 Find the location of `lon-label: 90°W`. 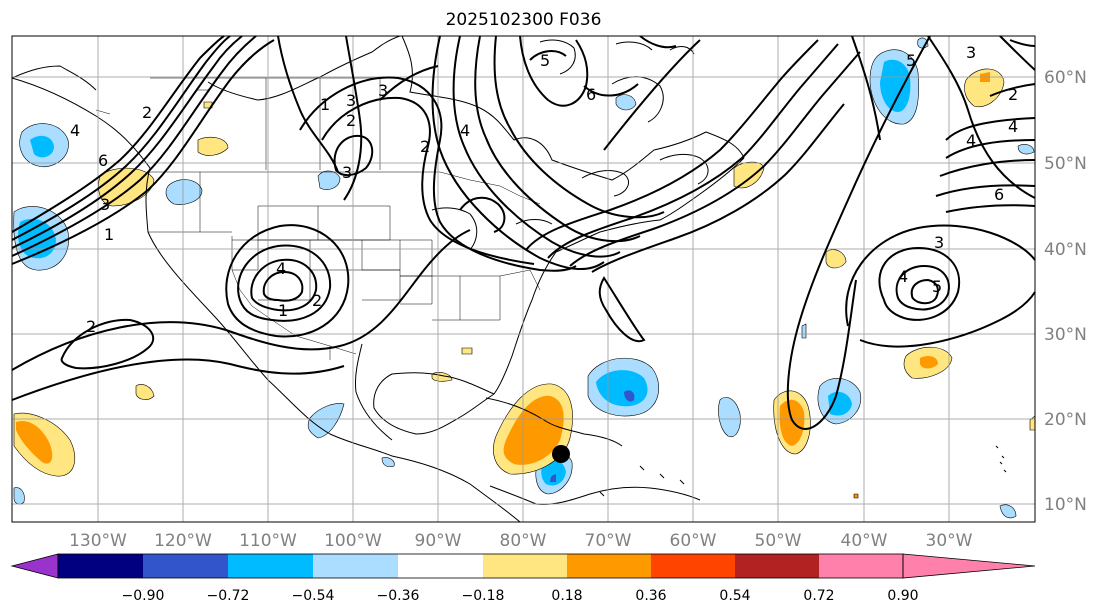

lon-label: 90°W is located at coordinates (438, 541).